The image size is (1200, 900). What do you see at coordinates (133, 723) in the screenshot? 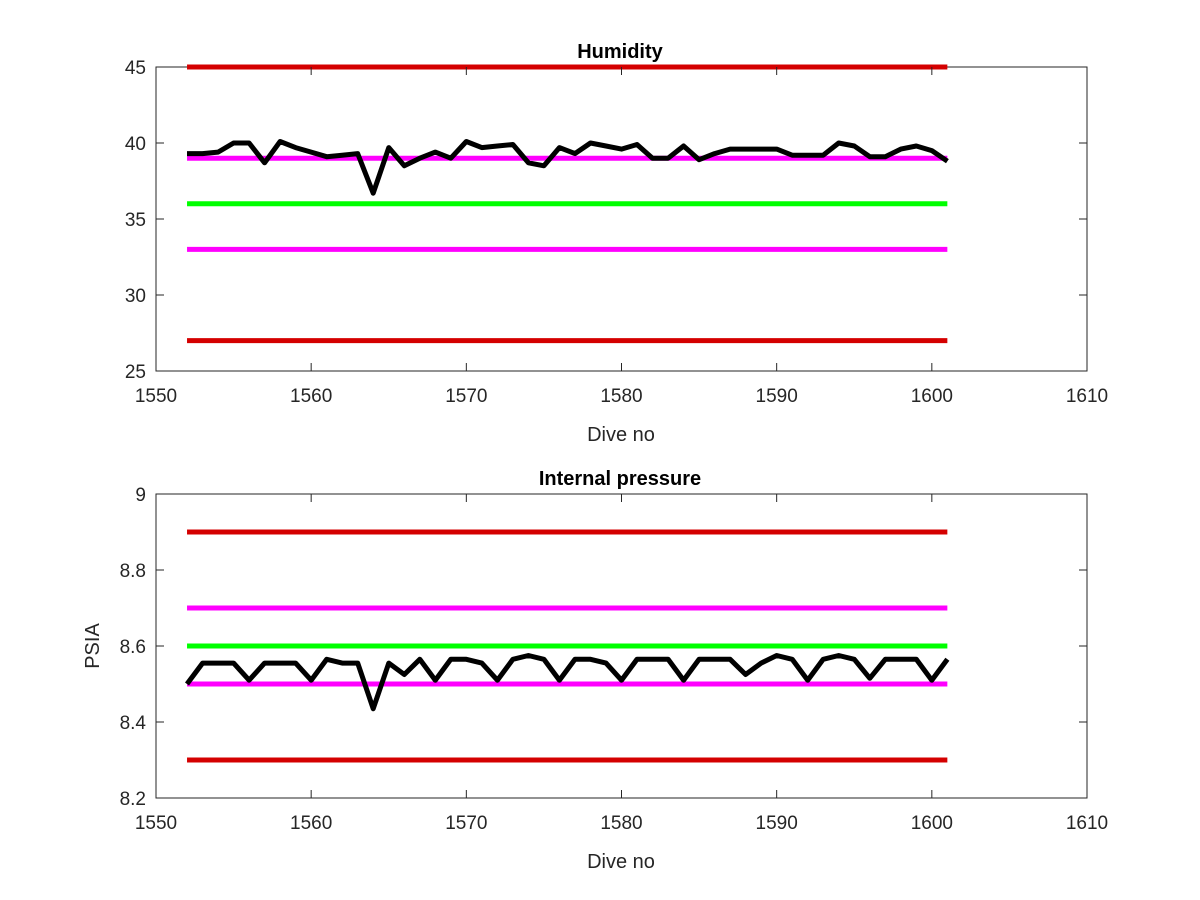
I see `internal-pressure-y-tick-label: 8.4` at bounding box center [133, 723].